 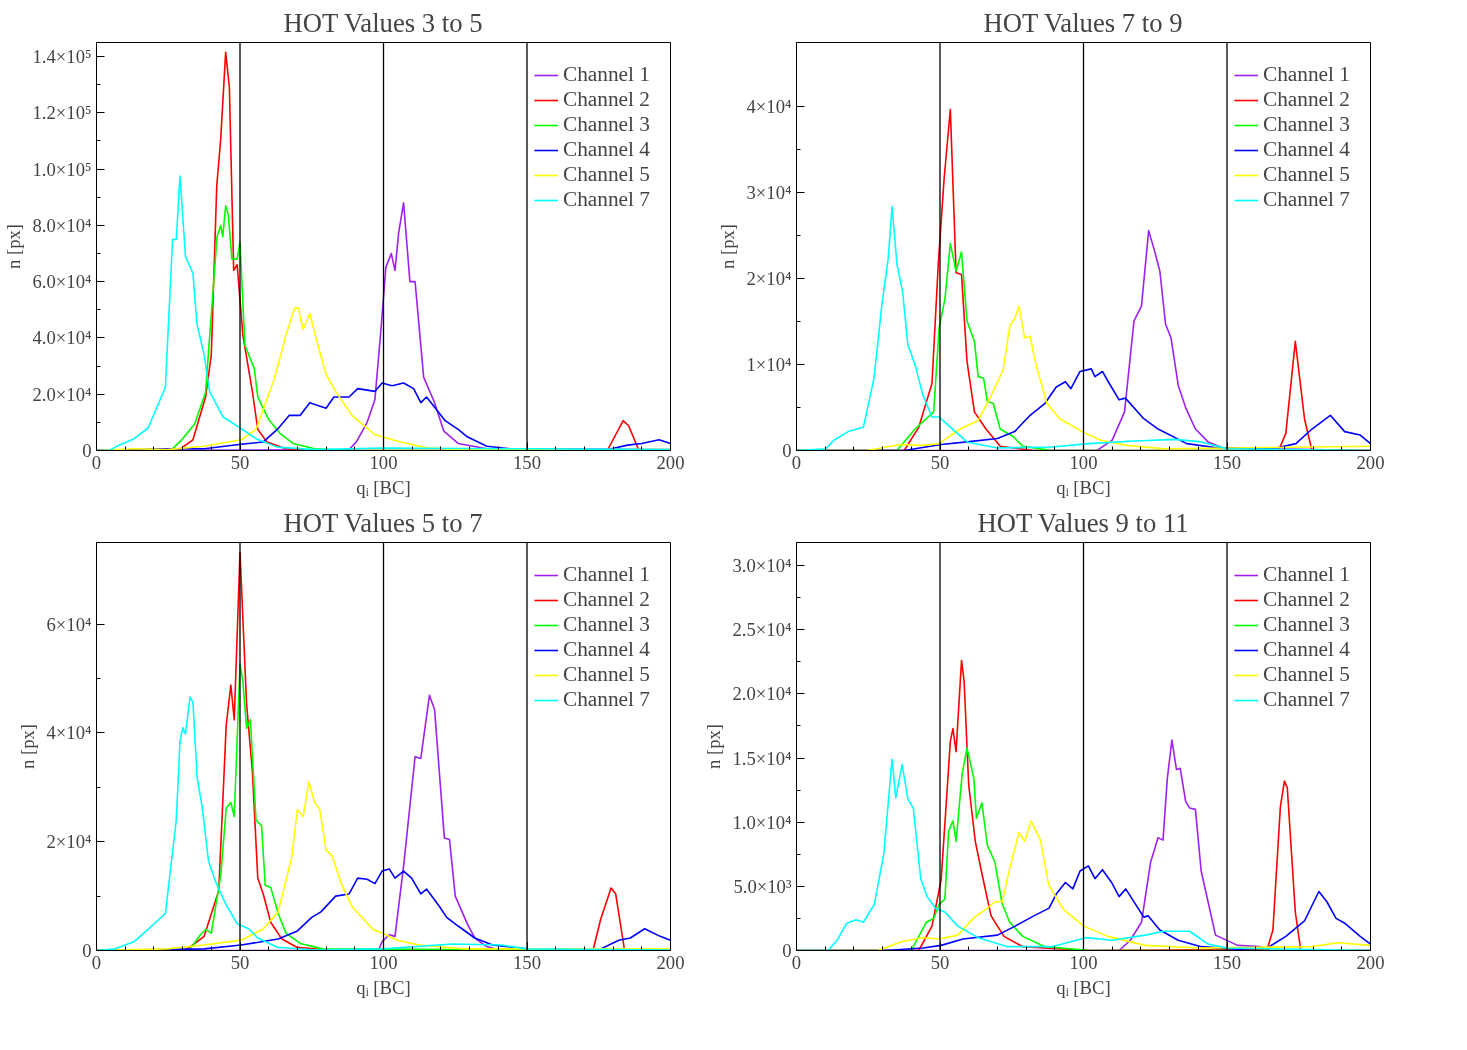 I want to click on y-tick-label: 4.0×10⁴, so click(x=62, y=338).